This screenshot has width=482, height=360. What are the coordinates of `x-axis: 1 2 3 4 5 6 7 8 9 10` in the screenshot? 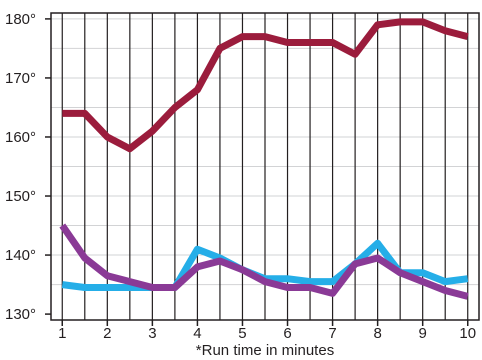 It's located at (267, 331).